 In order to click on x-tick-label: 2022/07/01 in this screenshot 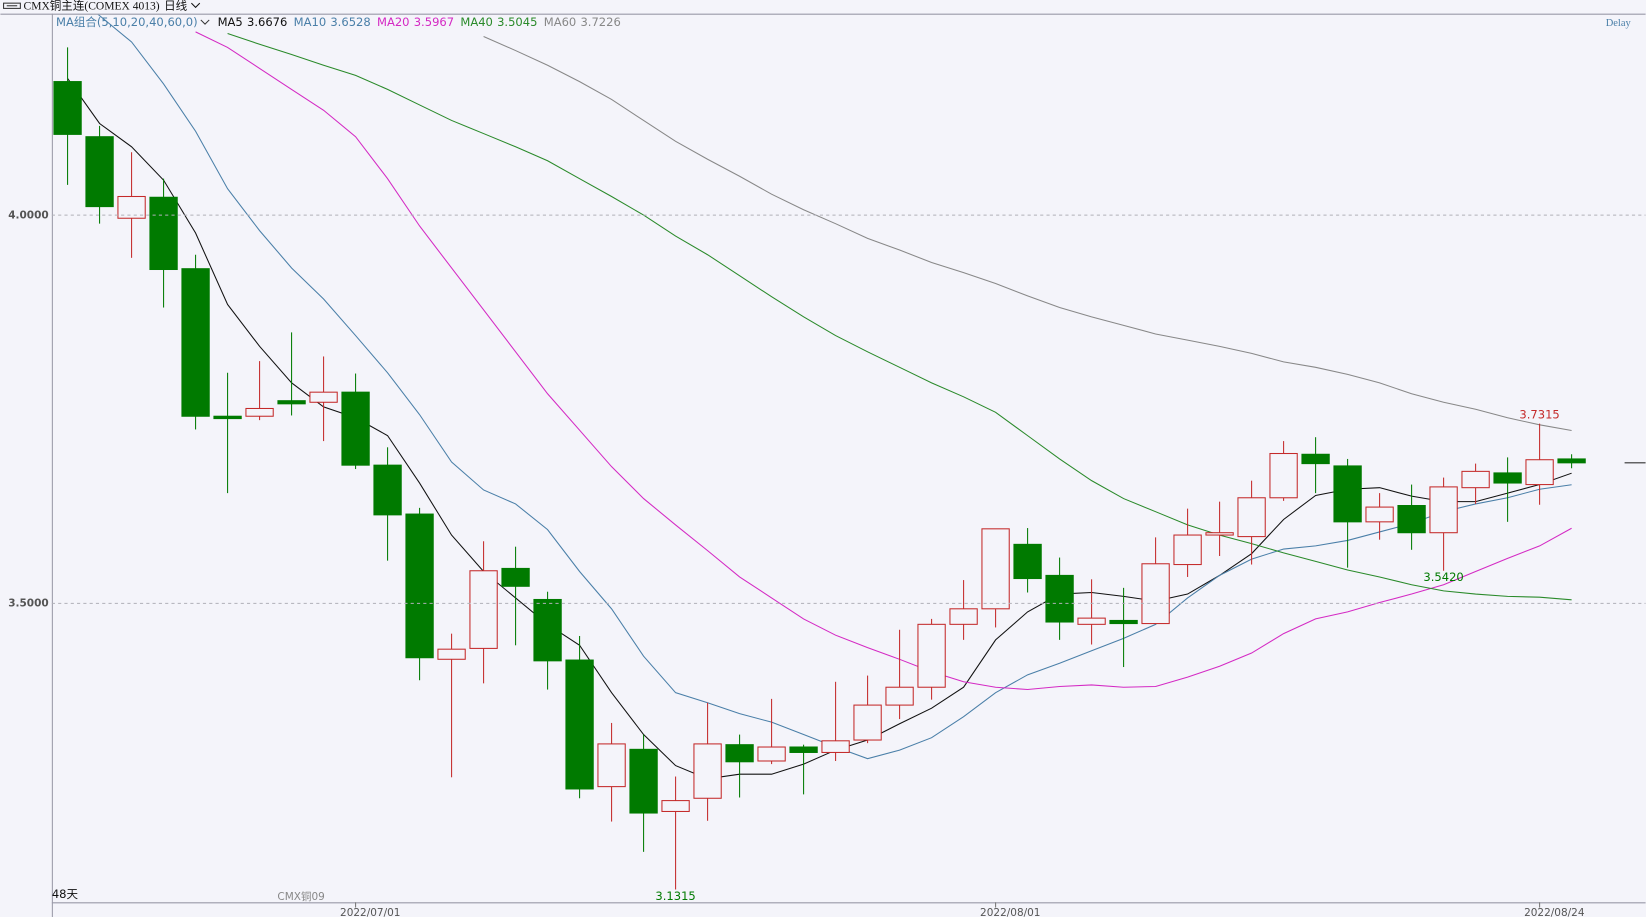, I will do `click(370, 912)`.